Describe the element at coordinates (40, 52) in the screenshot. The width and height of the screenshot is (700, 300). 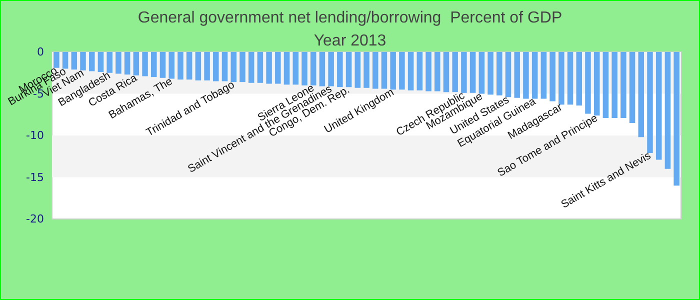
I see `y-tick-label: 0` at that location.